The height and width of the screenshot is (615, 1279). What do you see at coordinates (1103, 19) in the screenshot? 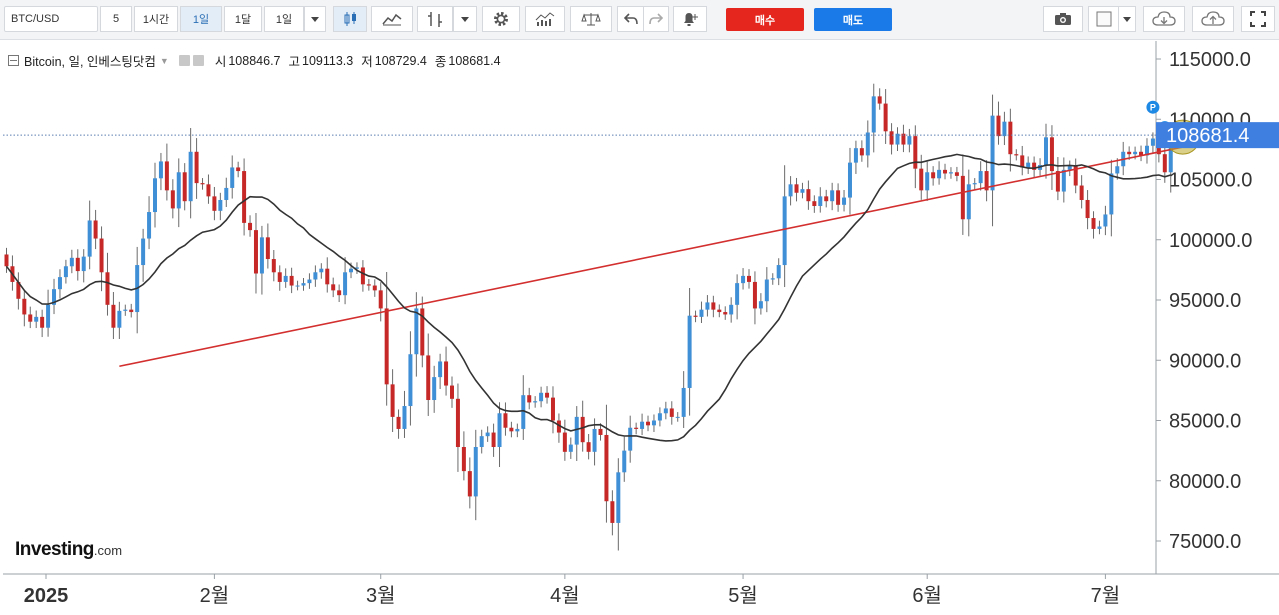
I see `color-picker-button` at bounding box center [1103, 19].